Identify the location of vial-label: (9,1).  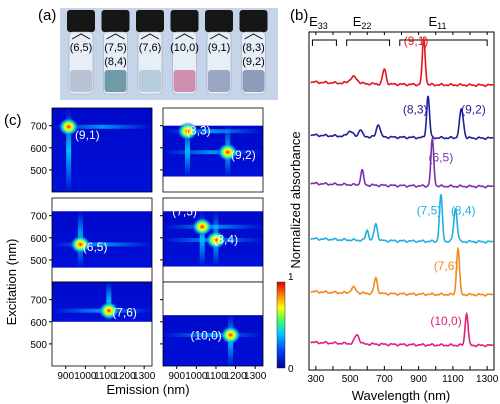
(219, 48).